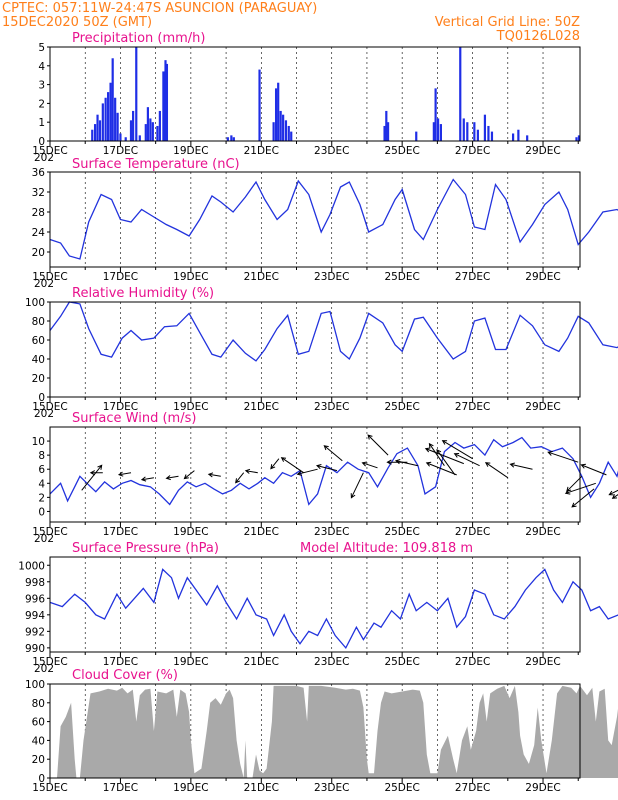  I want to click on panel-title: Precipitation (mm/h), so click(138, 38).